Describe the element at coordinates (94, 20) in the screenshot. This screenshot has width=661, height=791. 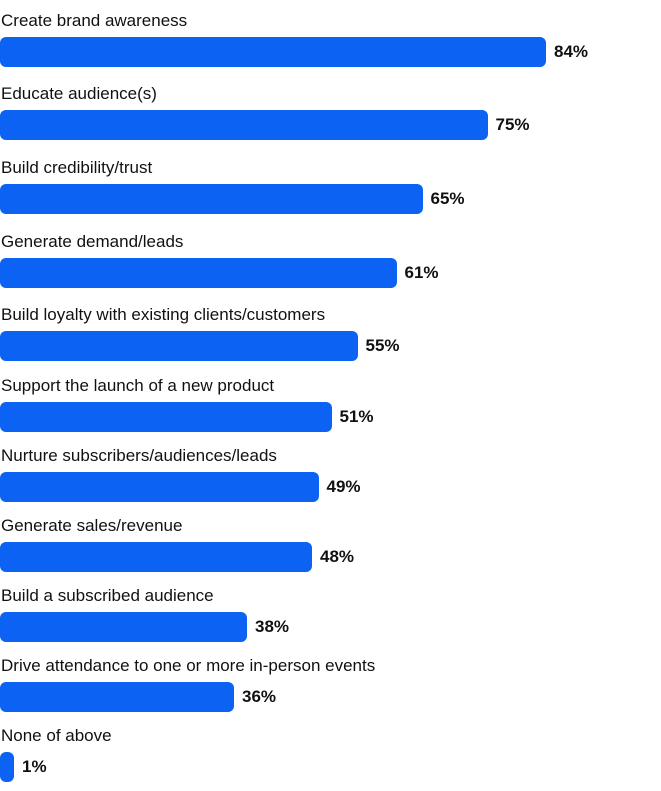
I see `category-label: Create brand awareness` at that location.